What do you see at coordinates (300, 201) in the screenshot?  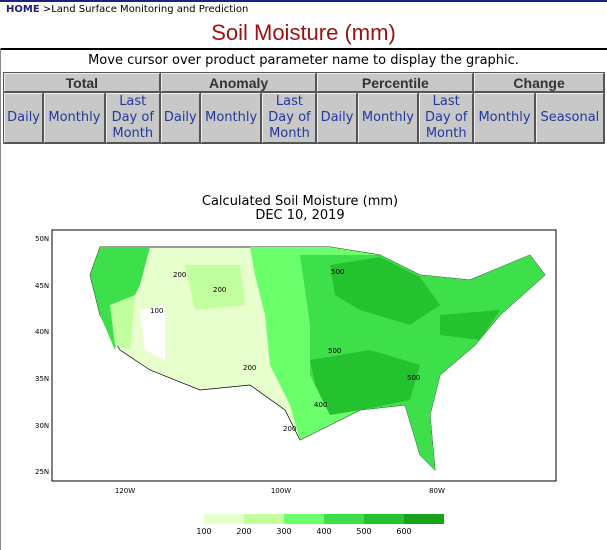 I see `map-title: Calculated Soil Moisture (mm)` at bounding box center [300, 201].